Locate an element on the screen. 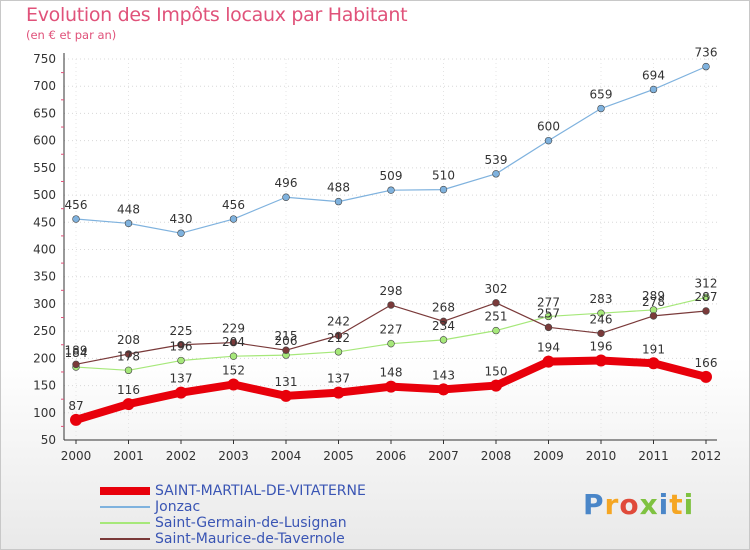 The height and width of the screenshot is (550, 750). data-label: 736 is located at coordinates (706, 53).